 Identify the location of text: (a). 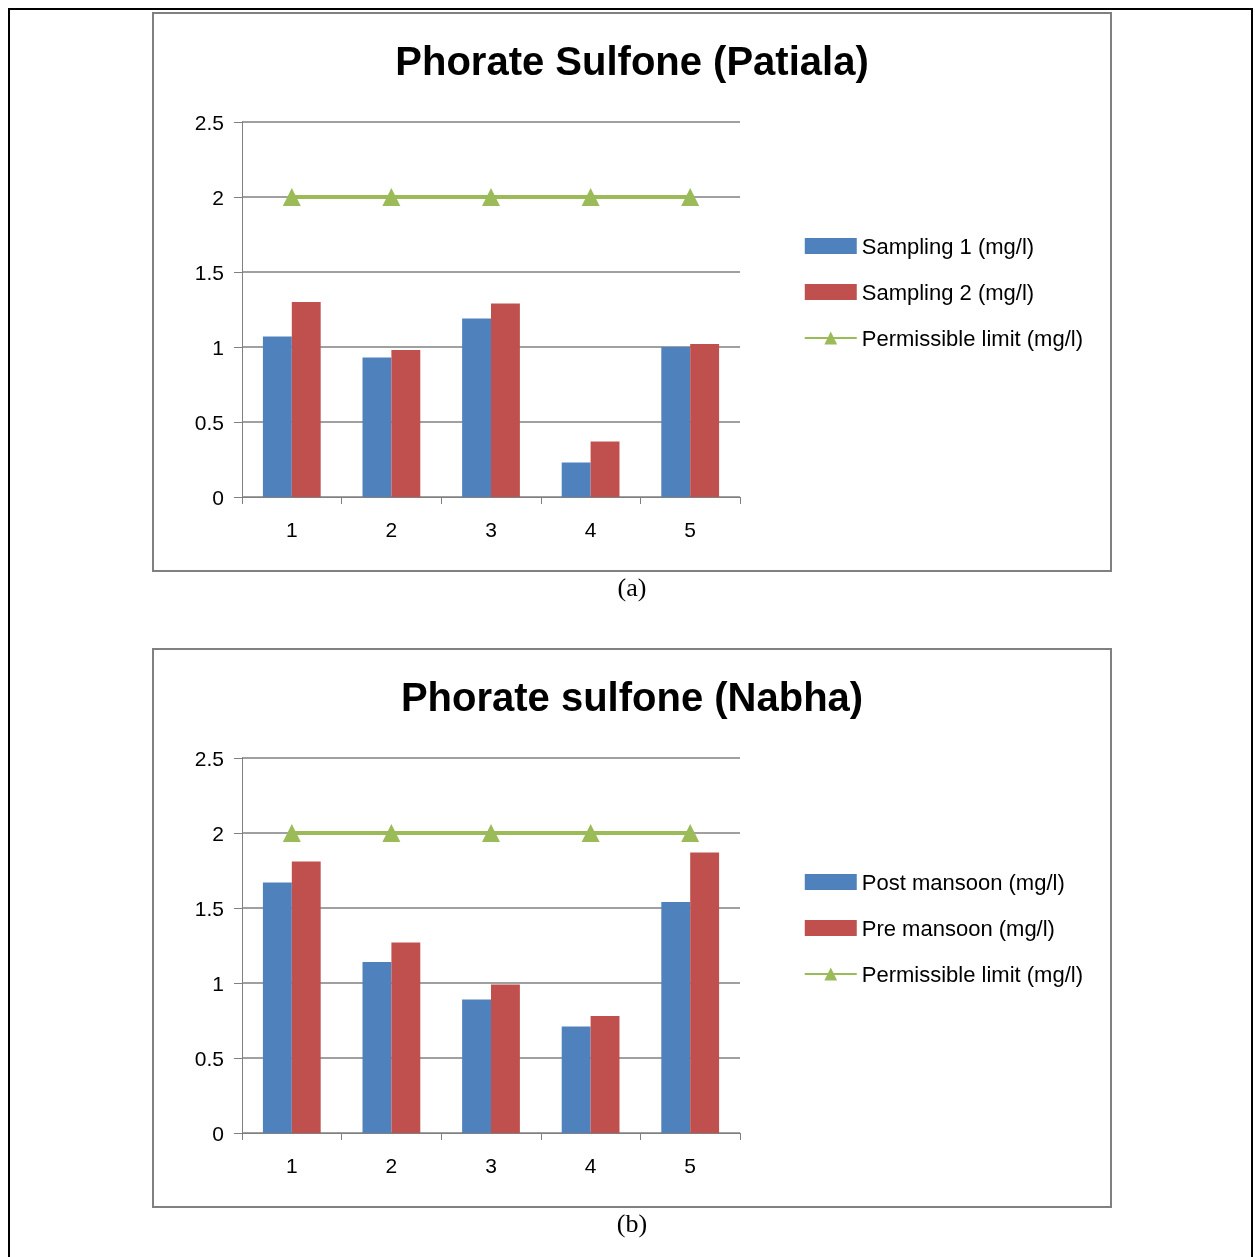
(632, 588).